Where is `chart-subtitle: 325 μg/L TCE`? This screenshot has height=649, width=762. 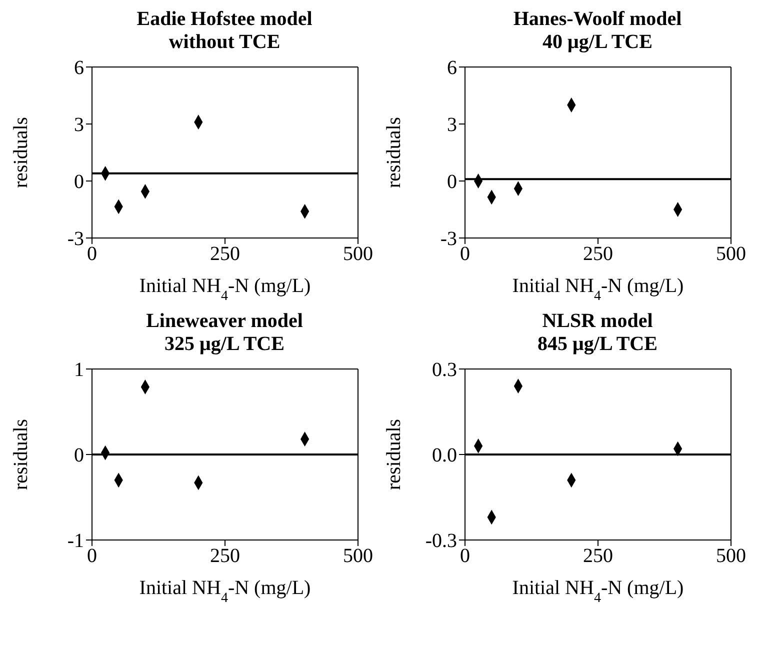 chart-subtitle: 325 μg/L TCE is located at coordinates (225, 344).